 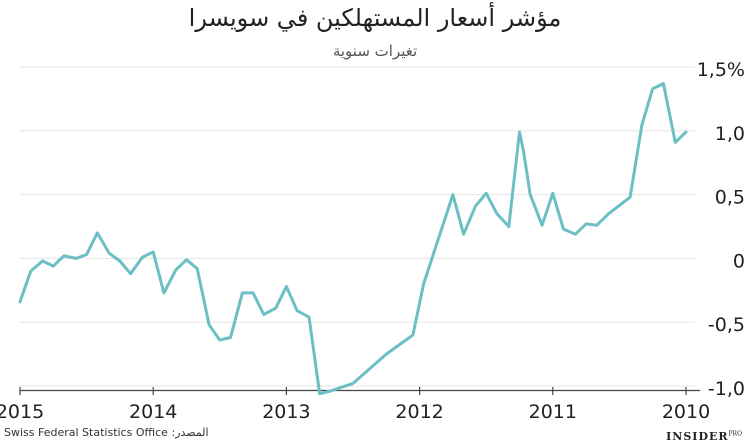 What do you see at coordinates (153, 412) in the screenshot?
I see `x-tick-label: 2014` at bounding box center [153, 412].